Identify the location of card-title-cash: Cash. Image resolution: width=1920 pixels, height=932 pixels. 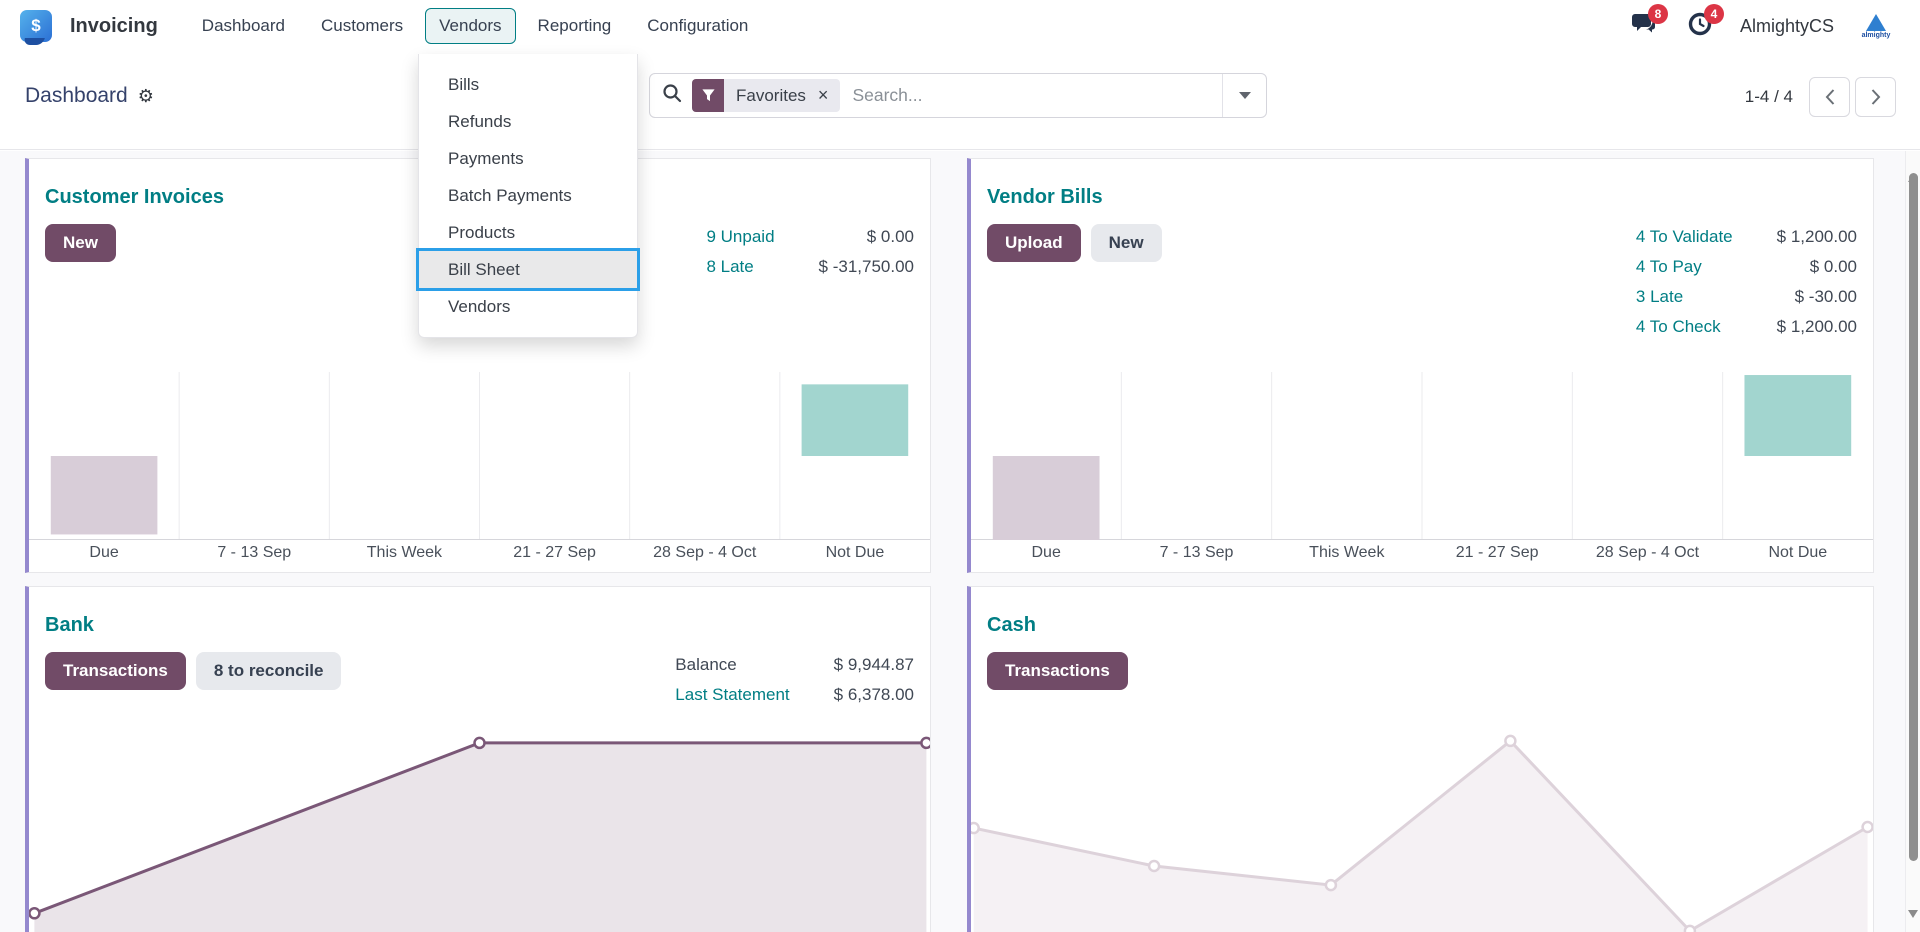
(1011, 625).